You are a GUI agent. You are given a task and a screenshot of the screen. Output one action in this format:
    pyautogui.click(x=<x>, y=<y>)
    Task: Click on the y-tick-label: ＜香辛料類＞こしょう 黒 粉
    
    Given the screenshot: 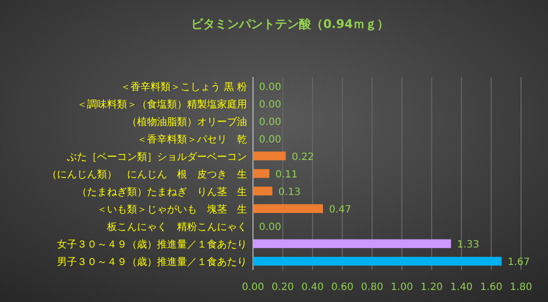 What is the action you would take?
    pyautogui.click(x=183, y=86)
    